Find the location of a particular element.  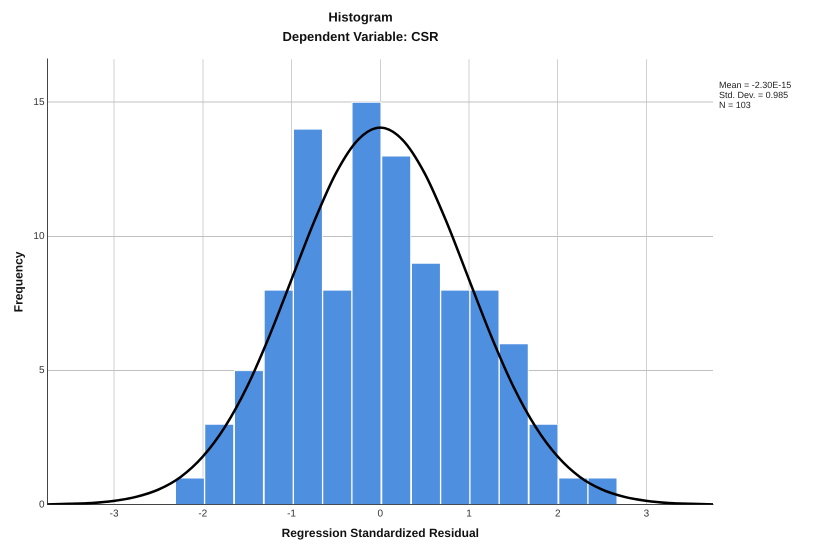

x-tick-label: -3 is located at coordinates (114, 514).